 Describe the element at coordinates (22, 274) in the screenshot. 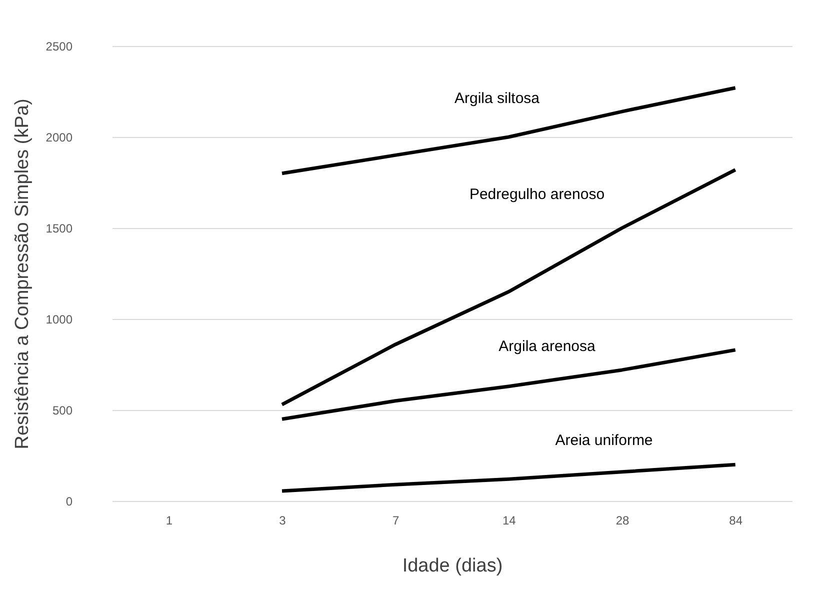

I see `y-axis-title: Resistência a Compressão Simples (kPa)` at that location.